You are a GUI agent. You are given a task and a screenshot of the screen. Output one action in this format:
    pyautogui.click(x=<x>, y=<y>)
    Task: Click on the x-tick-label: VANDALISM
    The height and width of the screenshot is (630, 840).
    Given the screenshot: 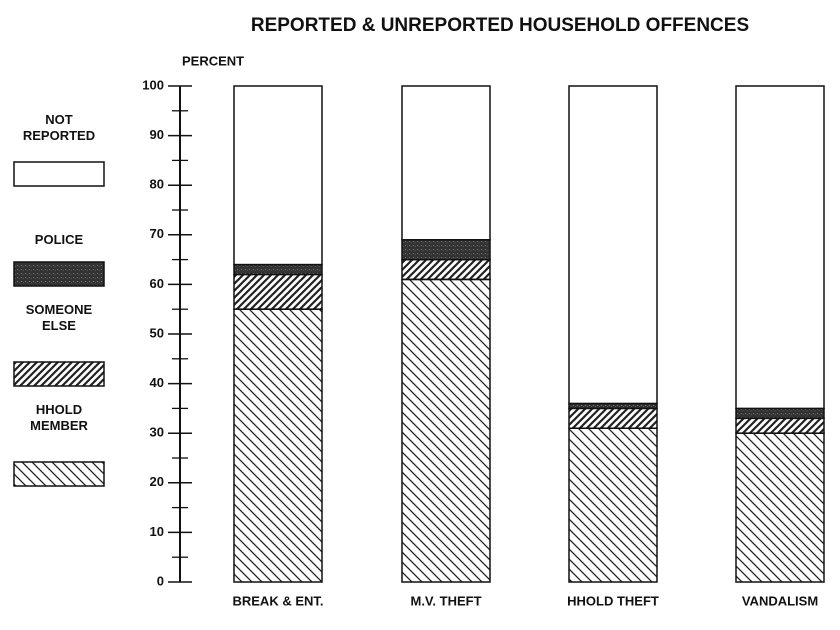 What is the action you would take?
    pyautogui.click(x=780, y=600)
    